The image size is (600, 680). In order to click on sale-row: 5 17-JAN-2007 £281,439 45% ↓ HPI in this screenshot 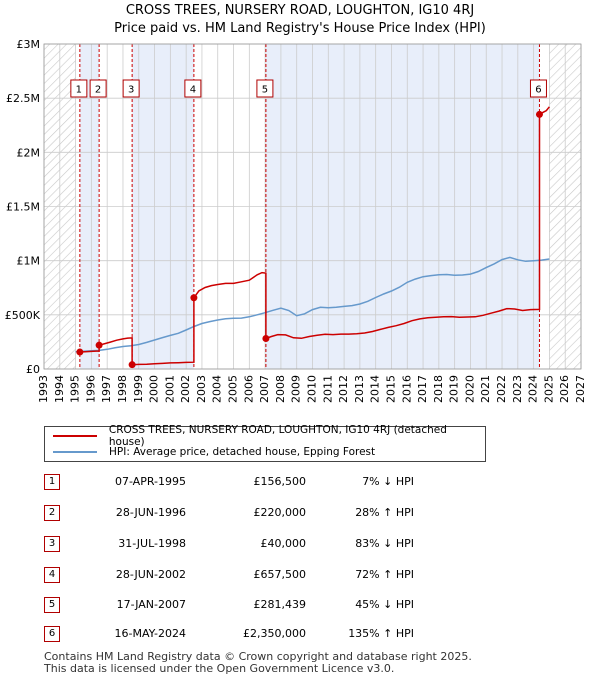, I will do `click(244, 605)`.